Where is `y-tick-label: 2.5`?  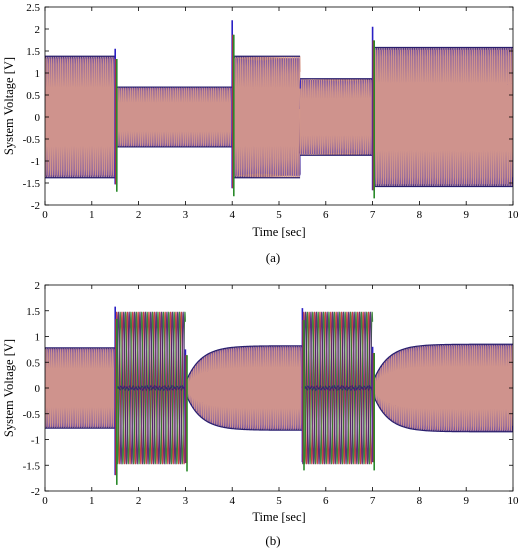 y-tick-label: 2.5 is located at coordinates (33, 8).